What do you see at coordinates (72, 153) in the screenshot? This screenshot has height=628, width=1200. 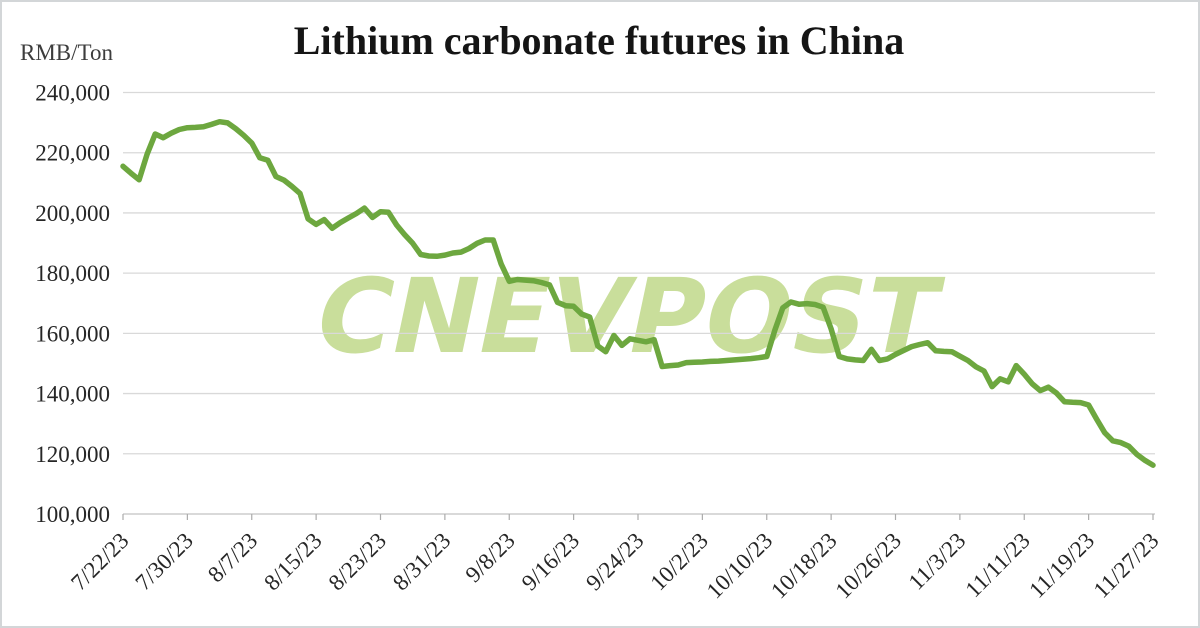 I see `y-axis-label: 220,000` at bounding box center [72, 153].